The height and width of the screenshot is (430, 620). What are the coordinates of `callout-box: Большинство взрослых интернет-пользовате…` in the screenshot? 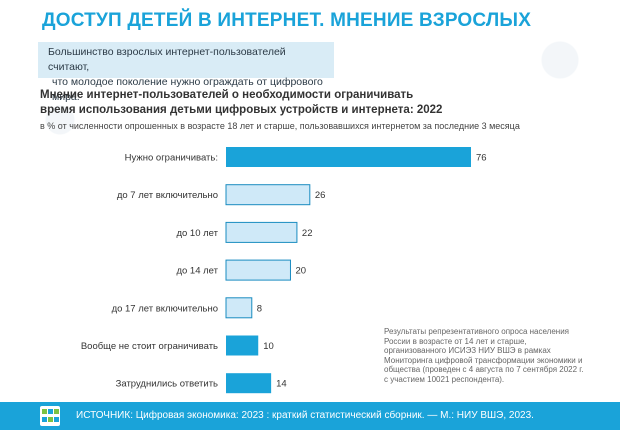 It's located at (186, 72).